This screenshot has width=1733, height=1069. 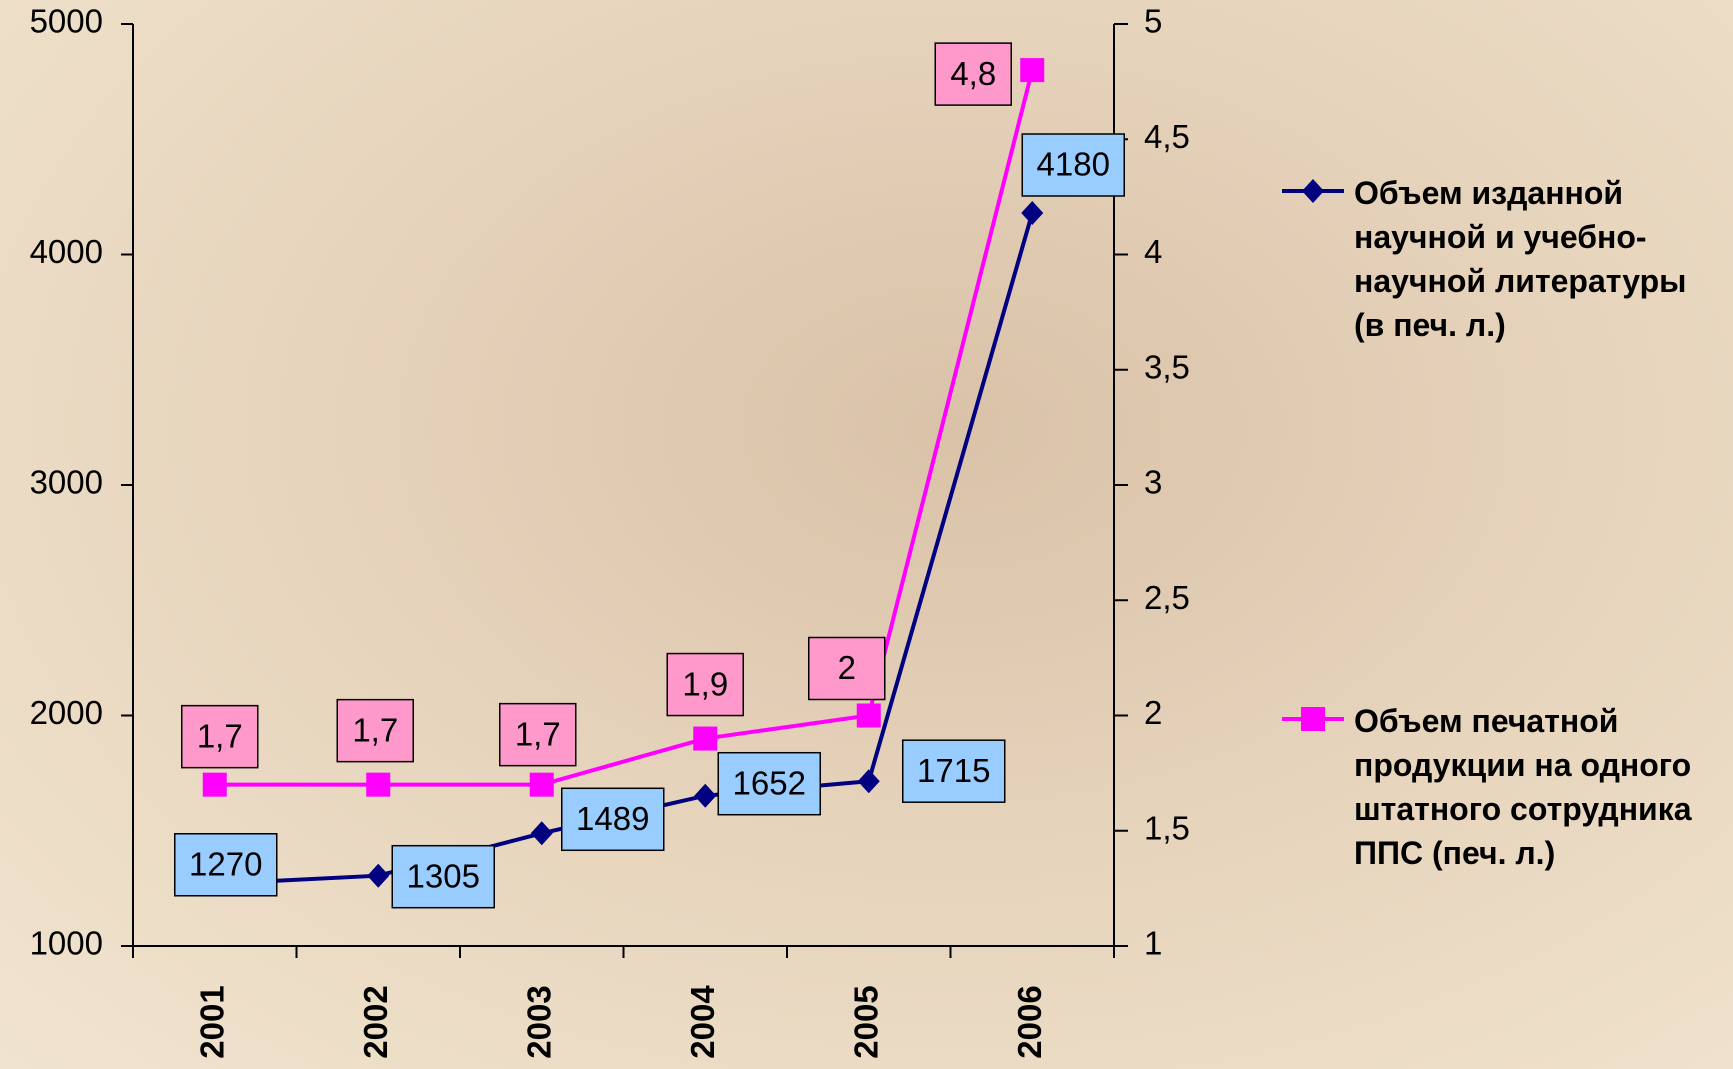 I want to click on data-label: 1715, so click(x=953, y=770).